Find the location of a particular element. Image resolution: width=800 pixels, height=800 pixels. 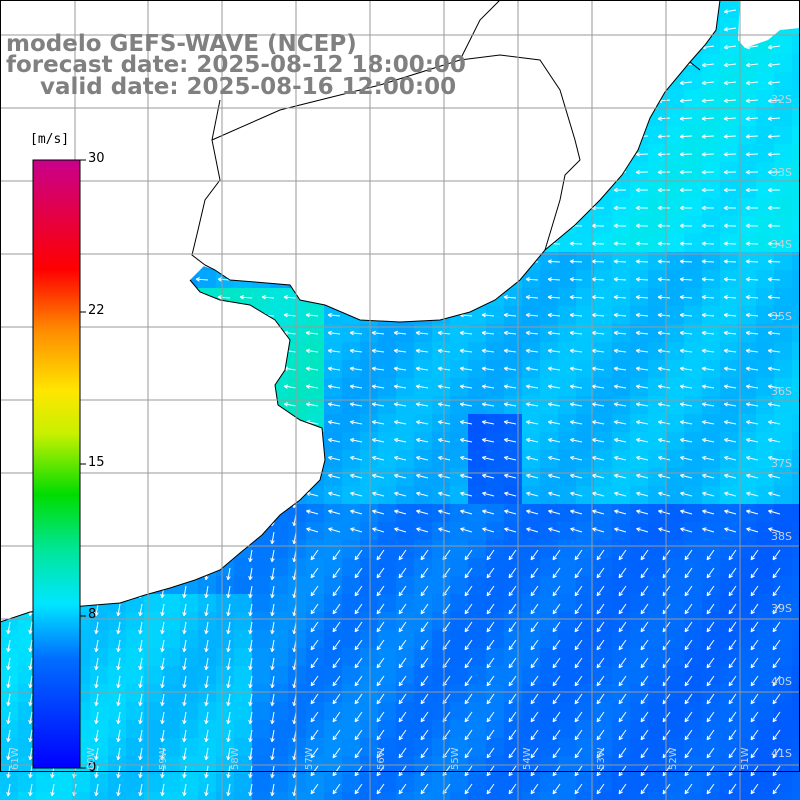

colorbar-tick-30: 30 is located at coordinates (96, 158).